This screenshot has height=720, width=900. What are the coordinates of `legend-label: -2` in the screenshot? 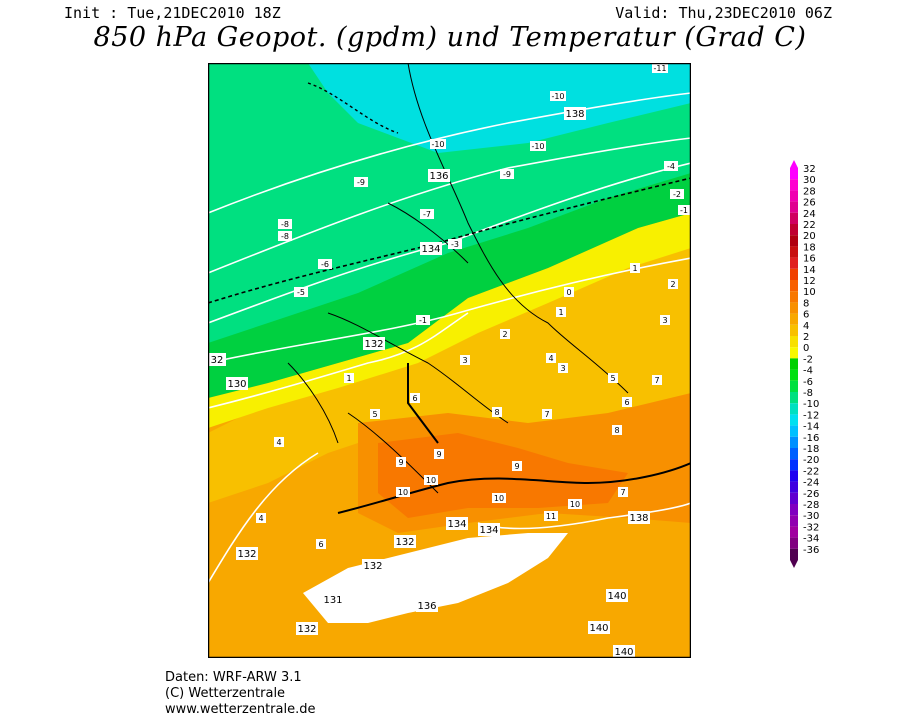 It's located at (808, 359).